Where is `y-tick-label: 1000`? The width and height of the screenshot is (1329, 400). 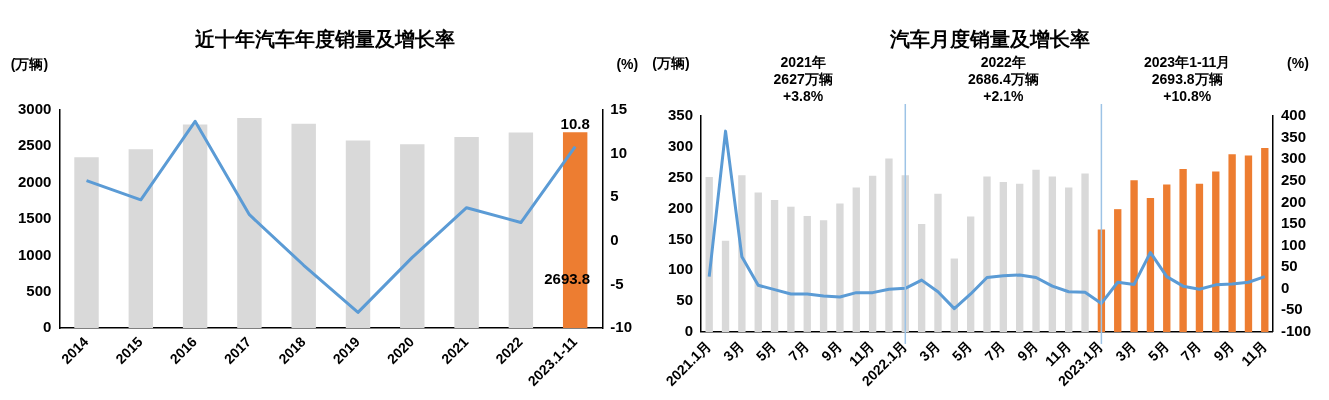
y-tick-label: 1000 is located at coordinates (34, 254).